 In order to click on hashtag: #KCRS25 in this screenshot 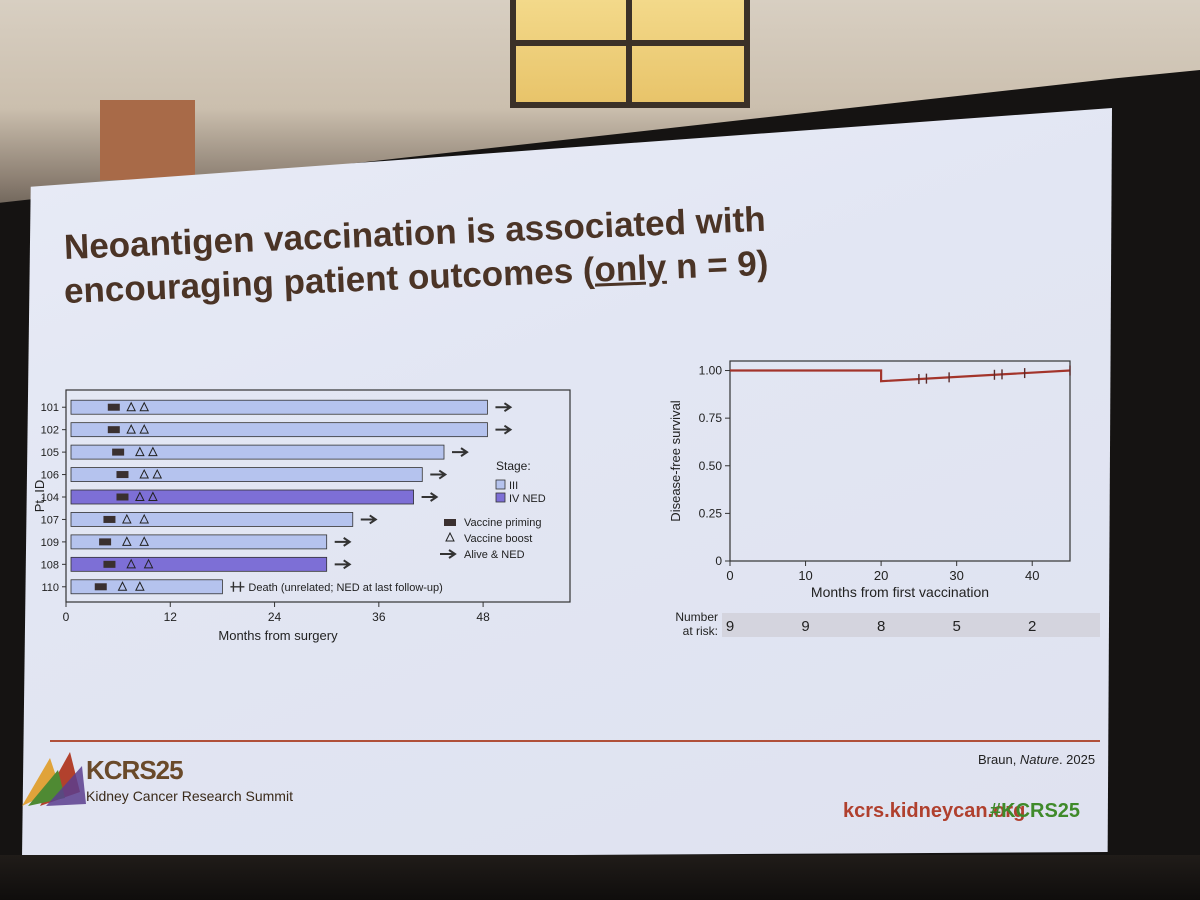, I will do `click(1035, 811)`.